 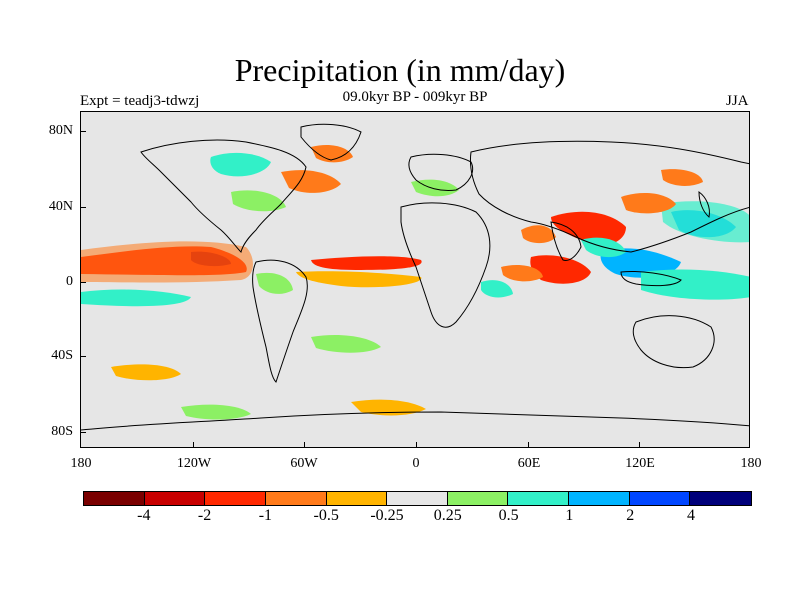 What do you see at coordinates (216, 412) in the screenshot?
I see `patch-southern-green` at bounding box center [216, 412].